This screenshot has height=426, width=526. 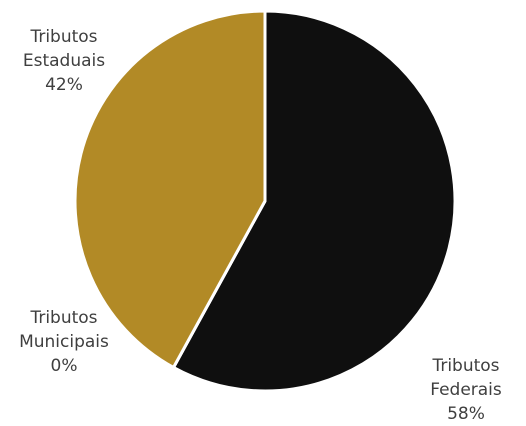 What do you see at coordinates (64, 342) in the screenshot?
I see `pie-slice-label-1: Tributos Municipais 0%` at bounding box center [64, 342].